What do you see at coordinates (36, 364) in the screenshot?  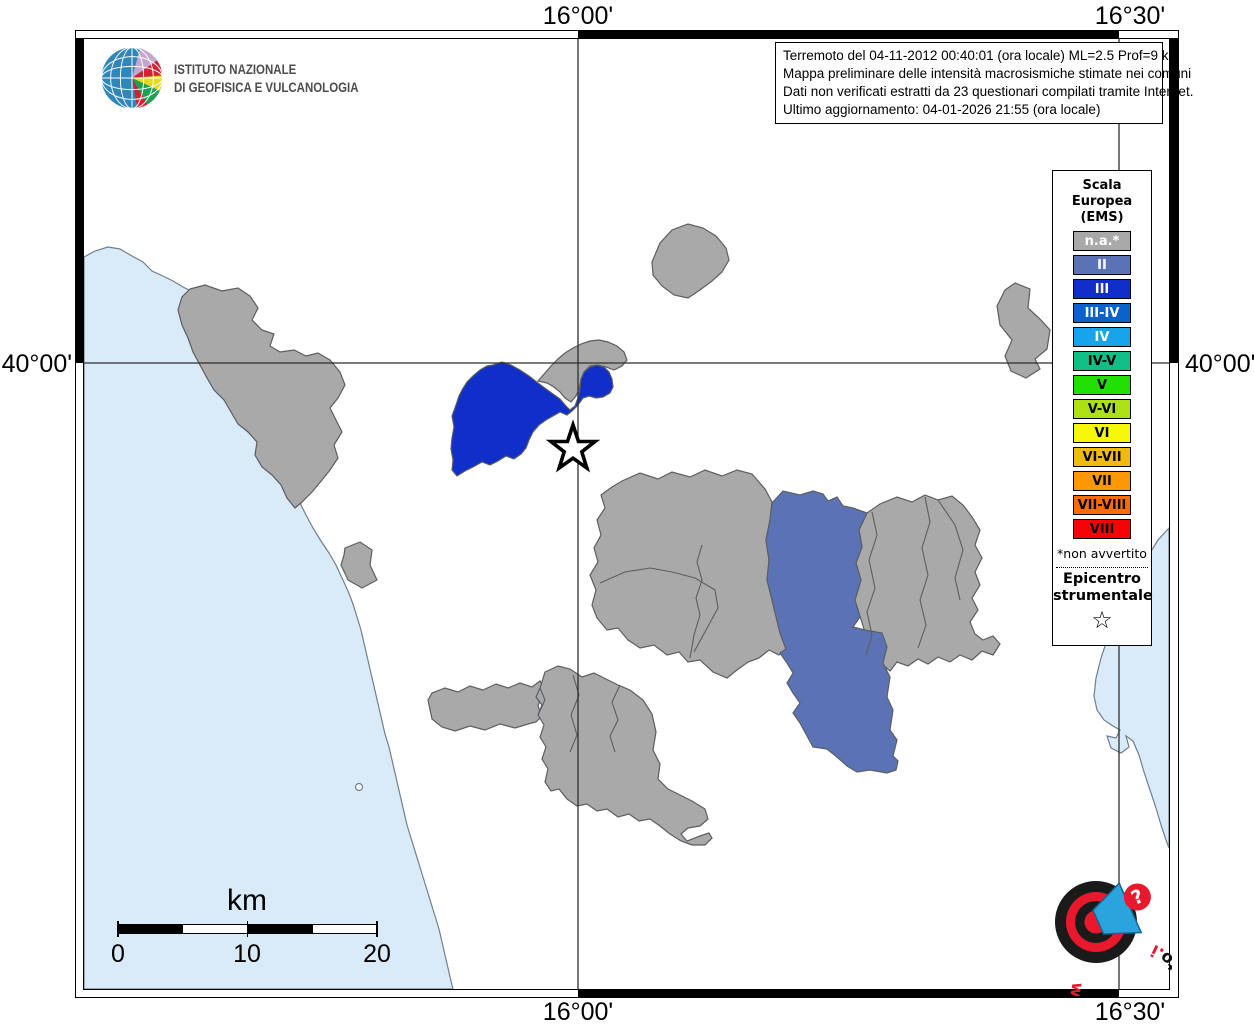 I see `axis-left-lat-40-00: 40°00'` at bounding box center [36, 364].